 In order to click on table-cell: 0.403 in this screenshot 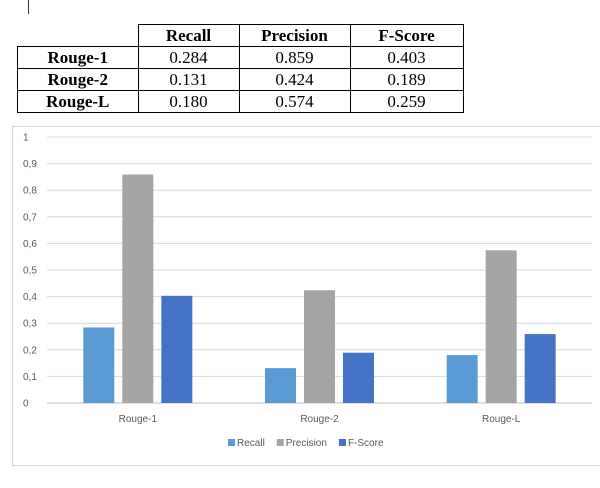, I will do `click(406, 57)`.